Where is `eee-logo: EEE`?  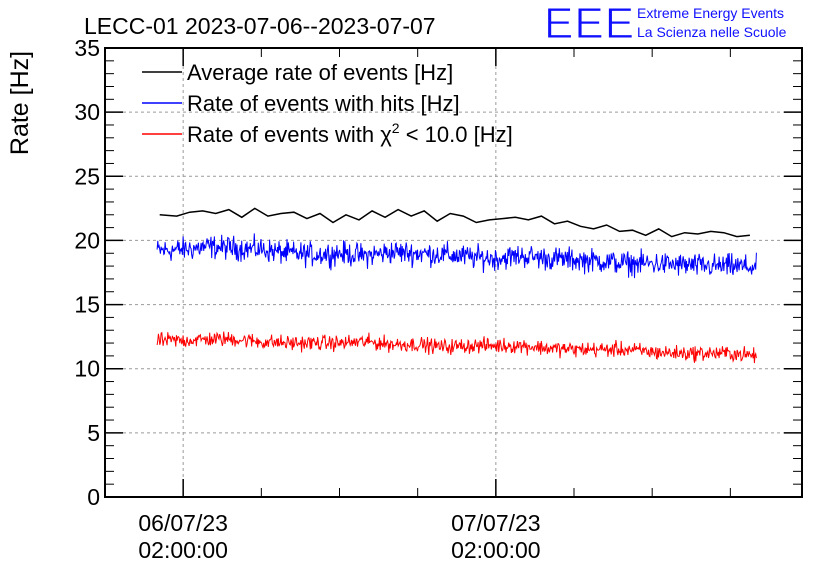 eee-logo: EEE is located at coordinates (589, 24).